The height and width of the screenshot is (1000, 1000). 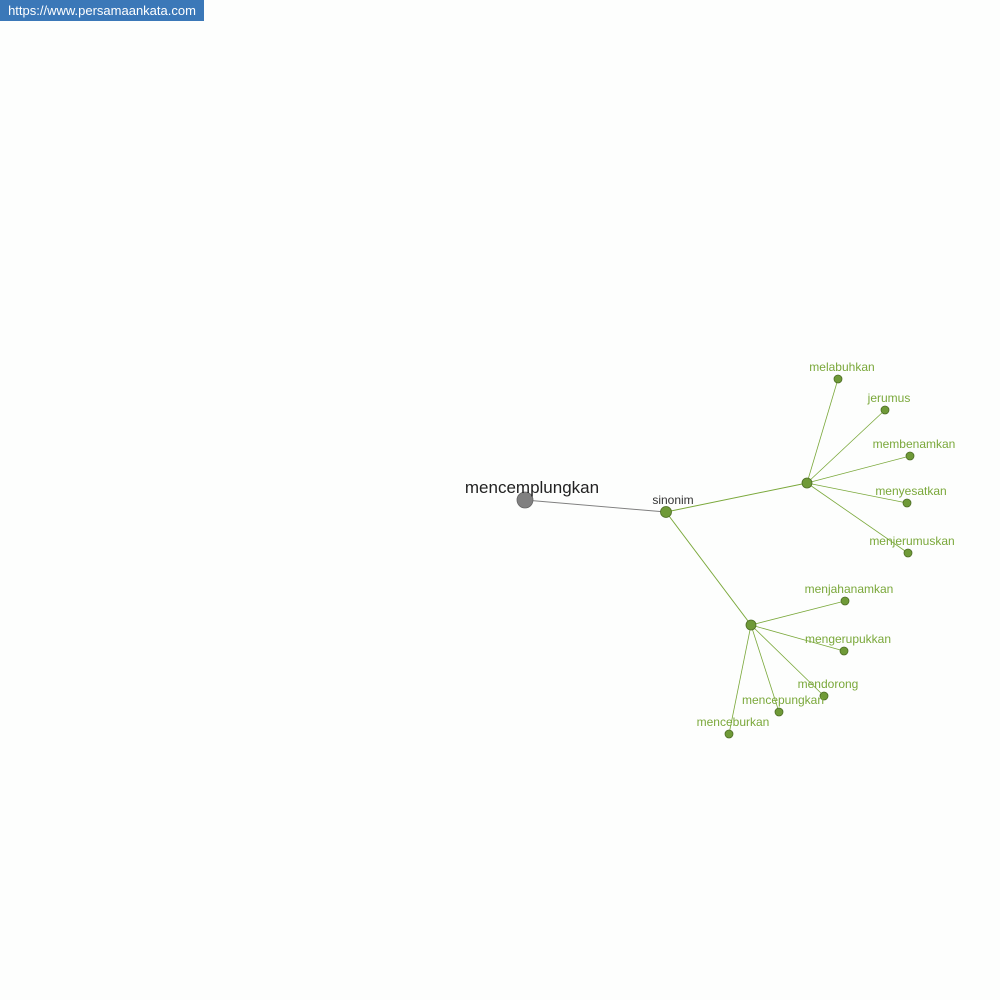 What do you see at coordinates (733, 722) in the screenshot?
I see `word-label: menceburkan` at bounding box center [733, 722].